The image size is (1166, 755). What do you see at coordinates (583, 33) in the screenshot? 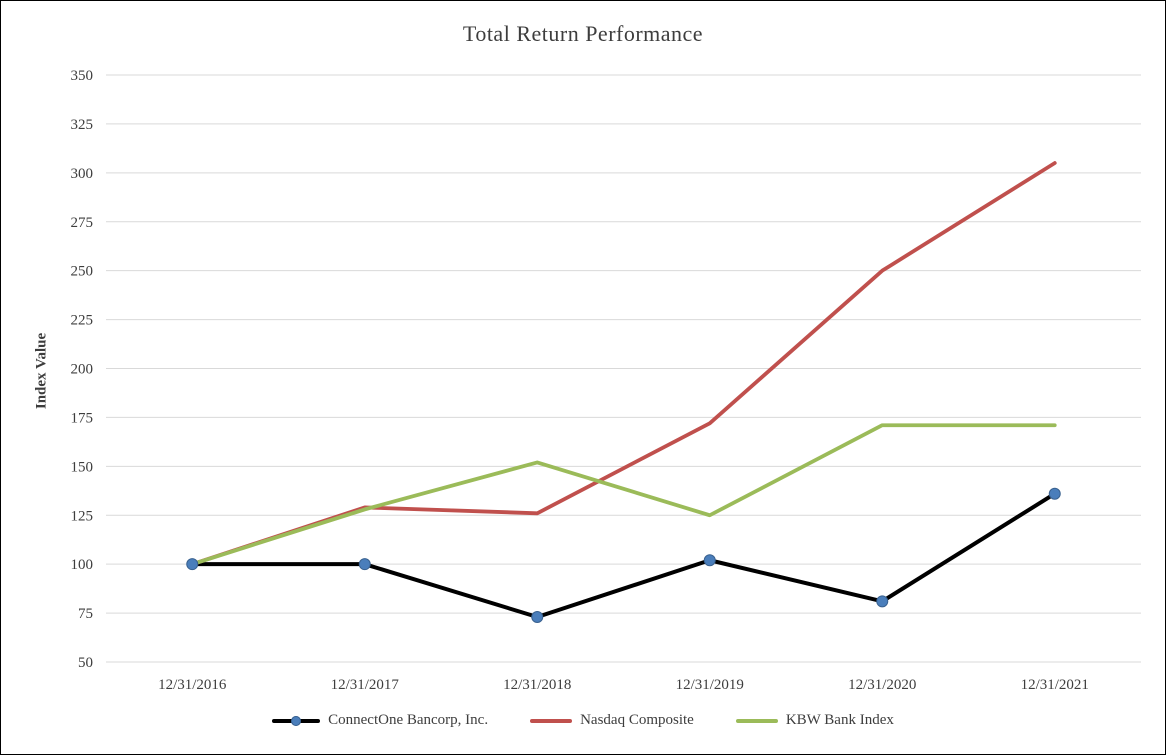
I see `chart-title: Total Return Performance` at bounding box center [583, 33].